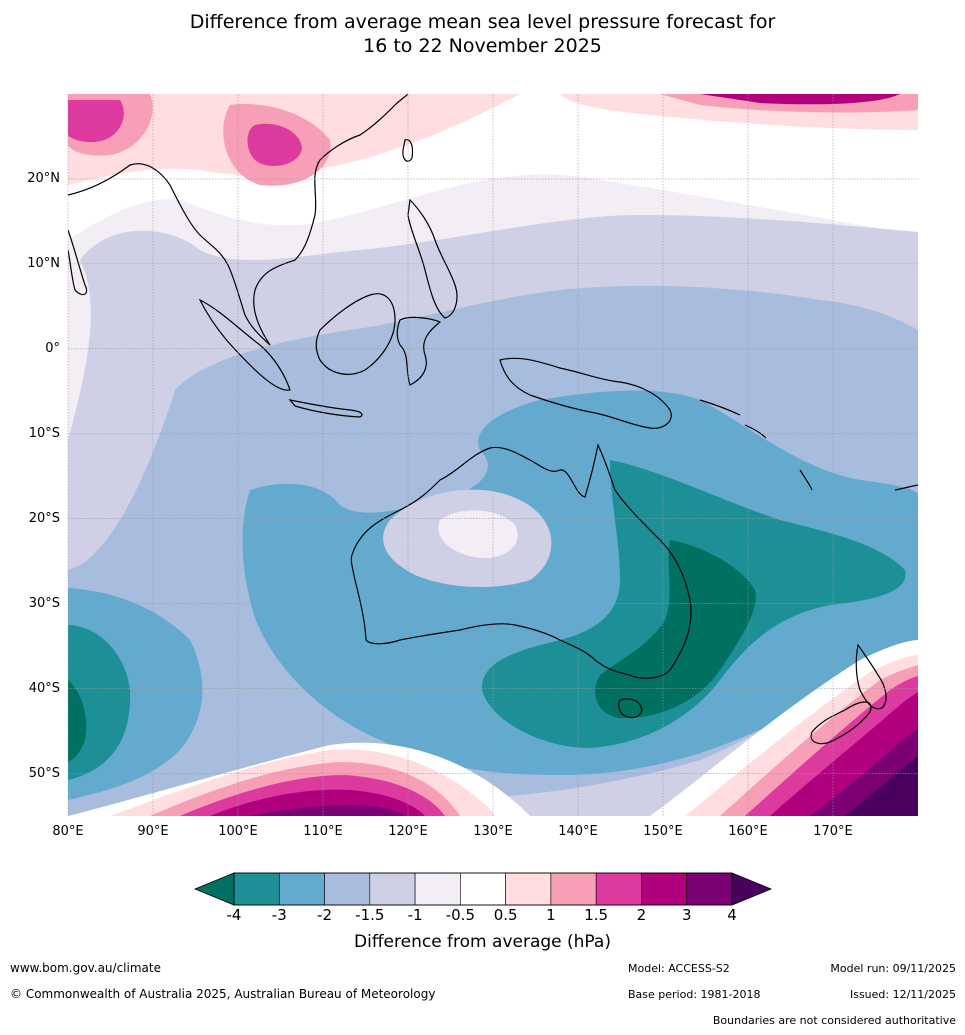  Describe the element at coordinates (279, 915) in the screenshot. I see `colorbar-tick-label: -3` at that location.